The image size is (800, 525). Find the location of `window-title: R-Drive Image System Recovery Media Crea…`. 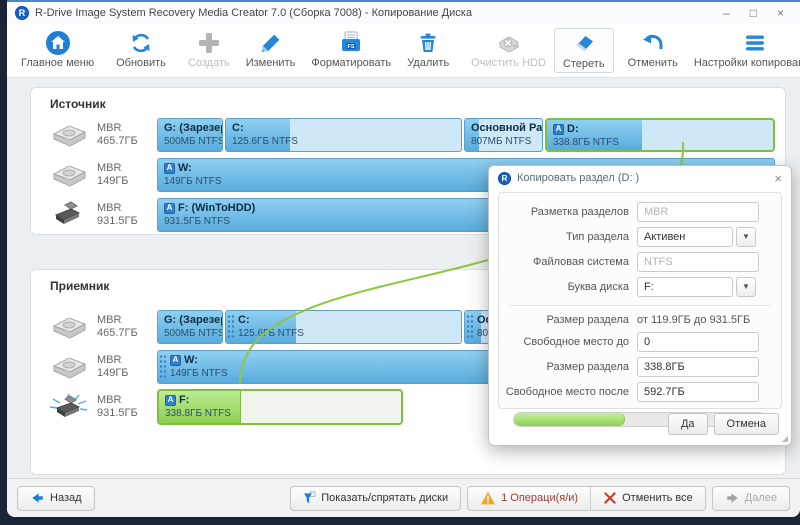

window-title: R-Drive Image System Recovery Media Crea… is located at coordinates (253, 13).